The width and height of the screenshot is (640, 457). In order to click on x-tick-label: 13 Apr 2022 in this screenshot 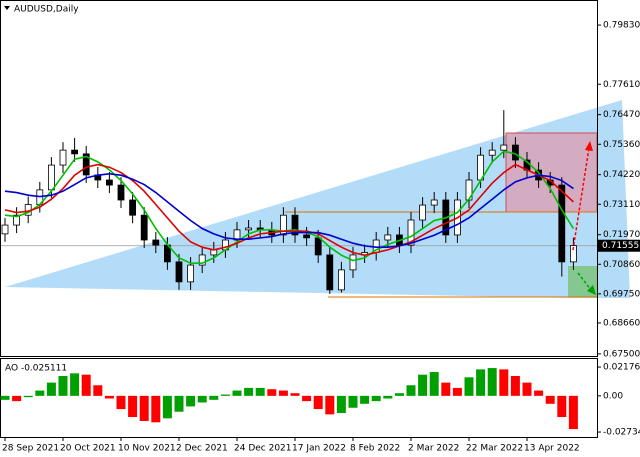, I will do `click(552, 449)`.